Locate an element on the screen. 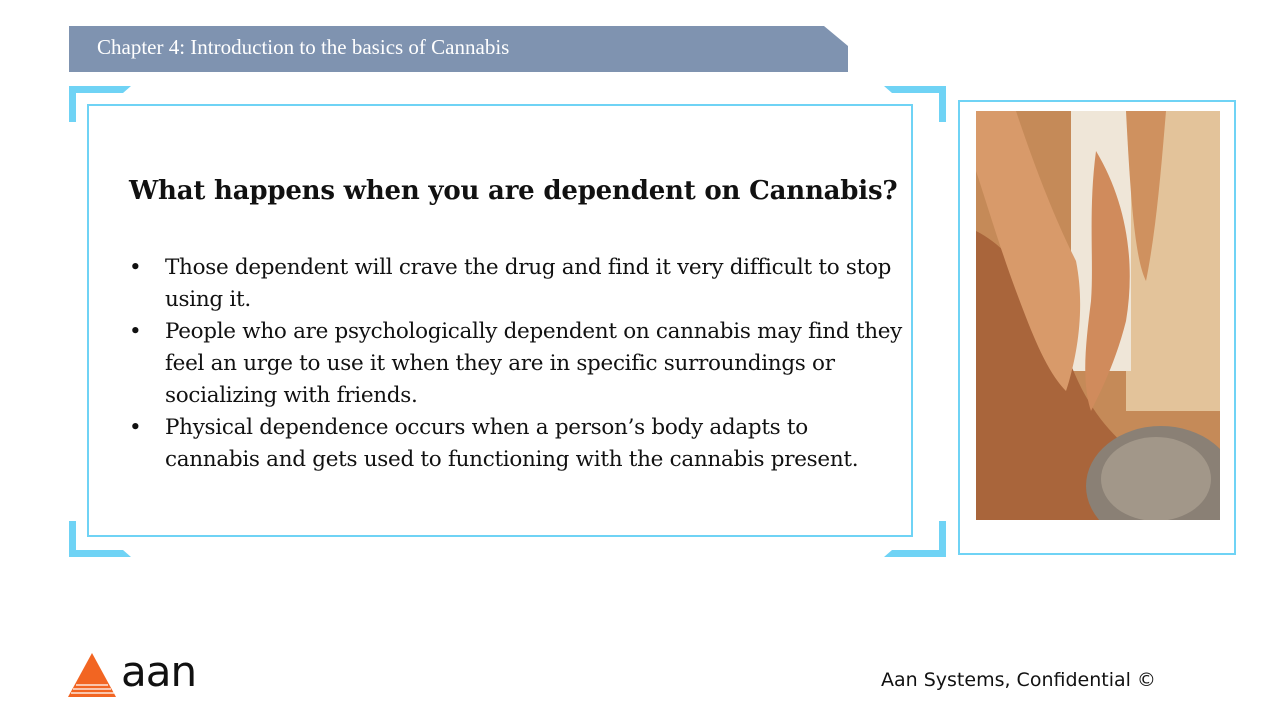 The image size is (1280, 720). massage-photo is located at coordinates (1098, 315).